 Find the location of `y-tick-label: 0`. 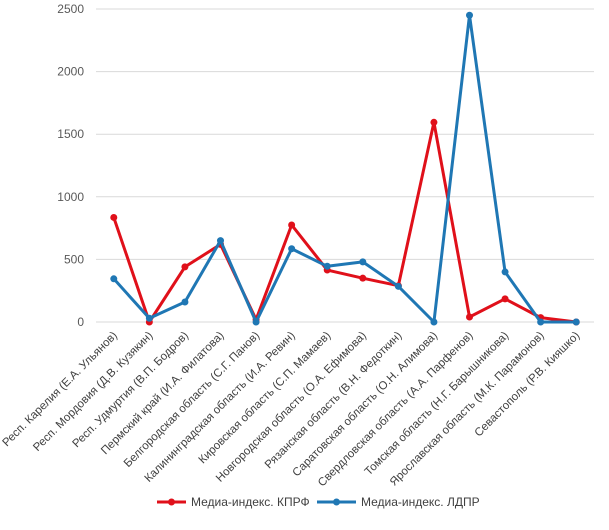

y-tick-label: 0 is located at coordinates (80, 322).